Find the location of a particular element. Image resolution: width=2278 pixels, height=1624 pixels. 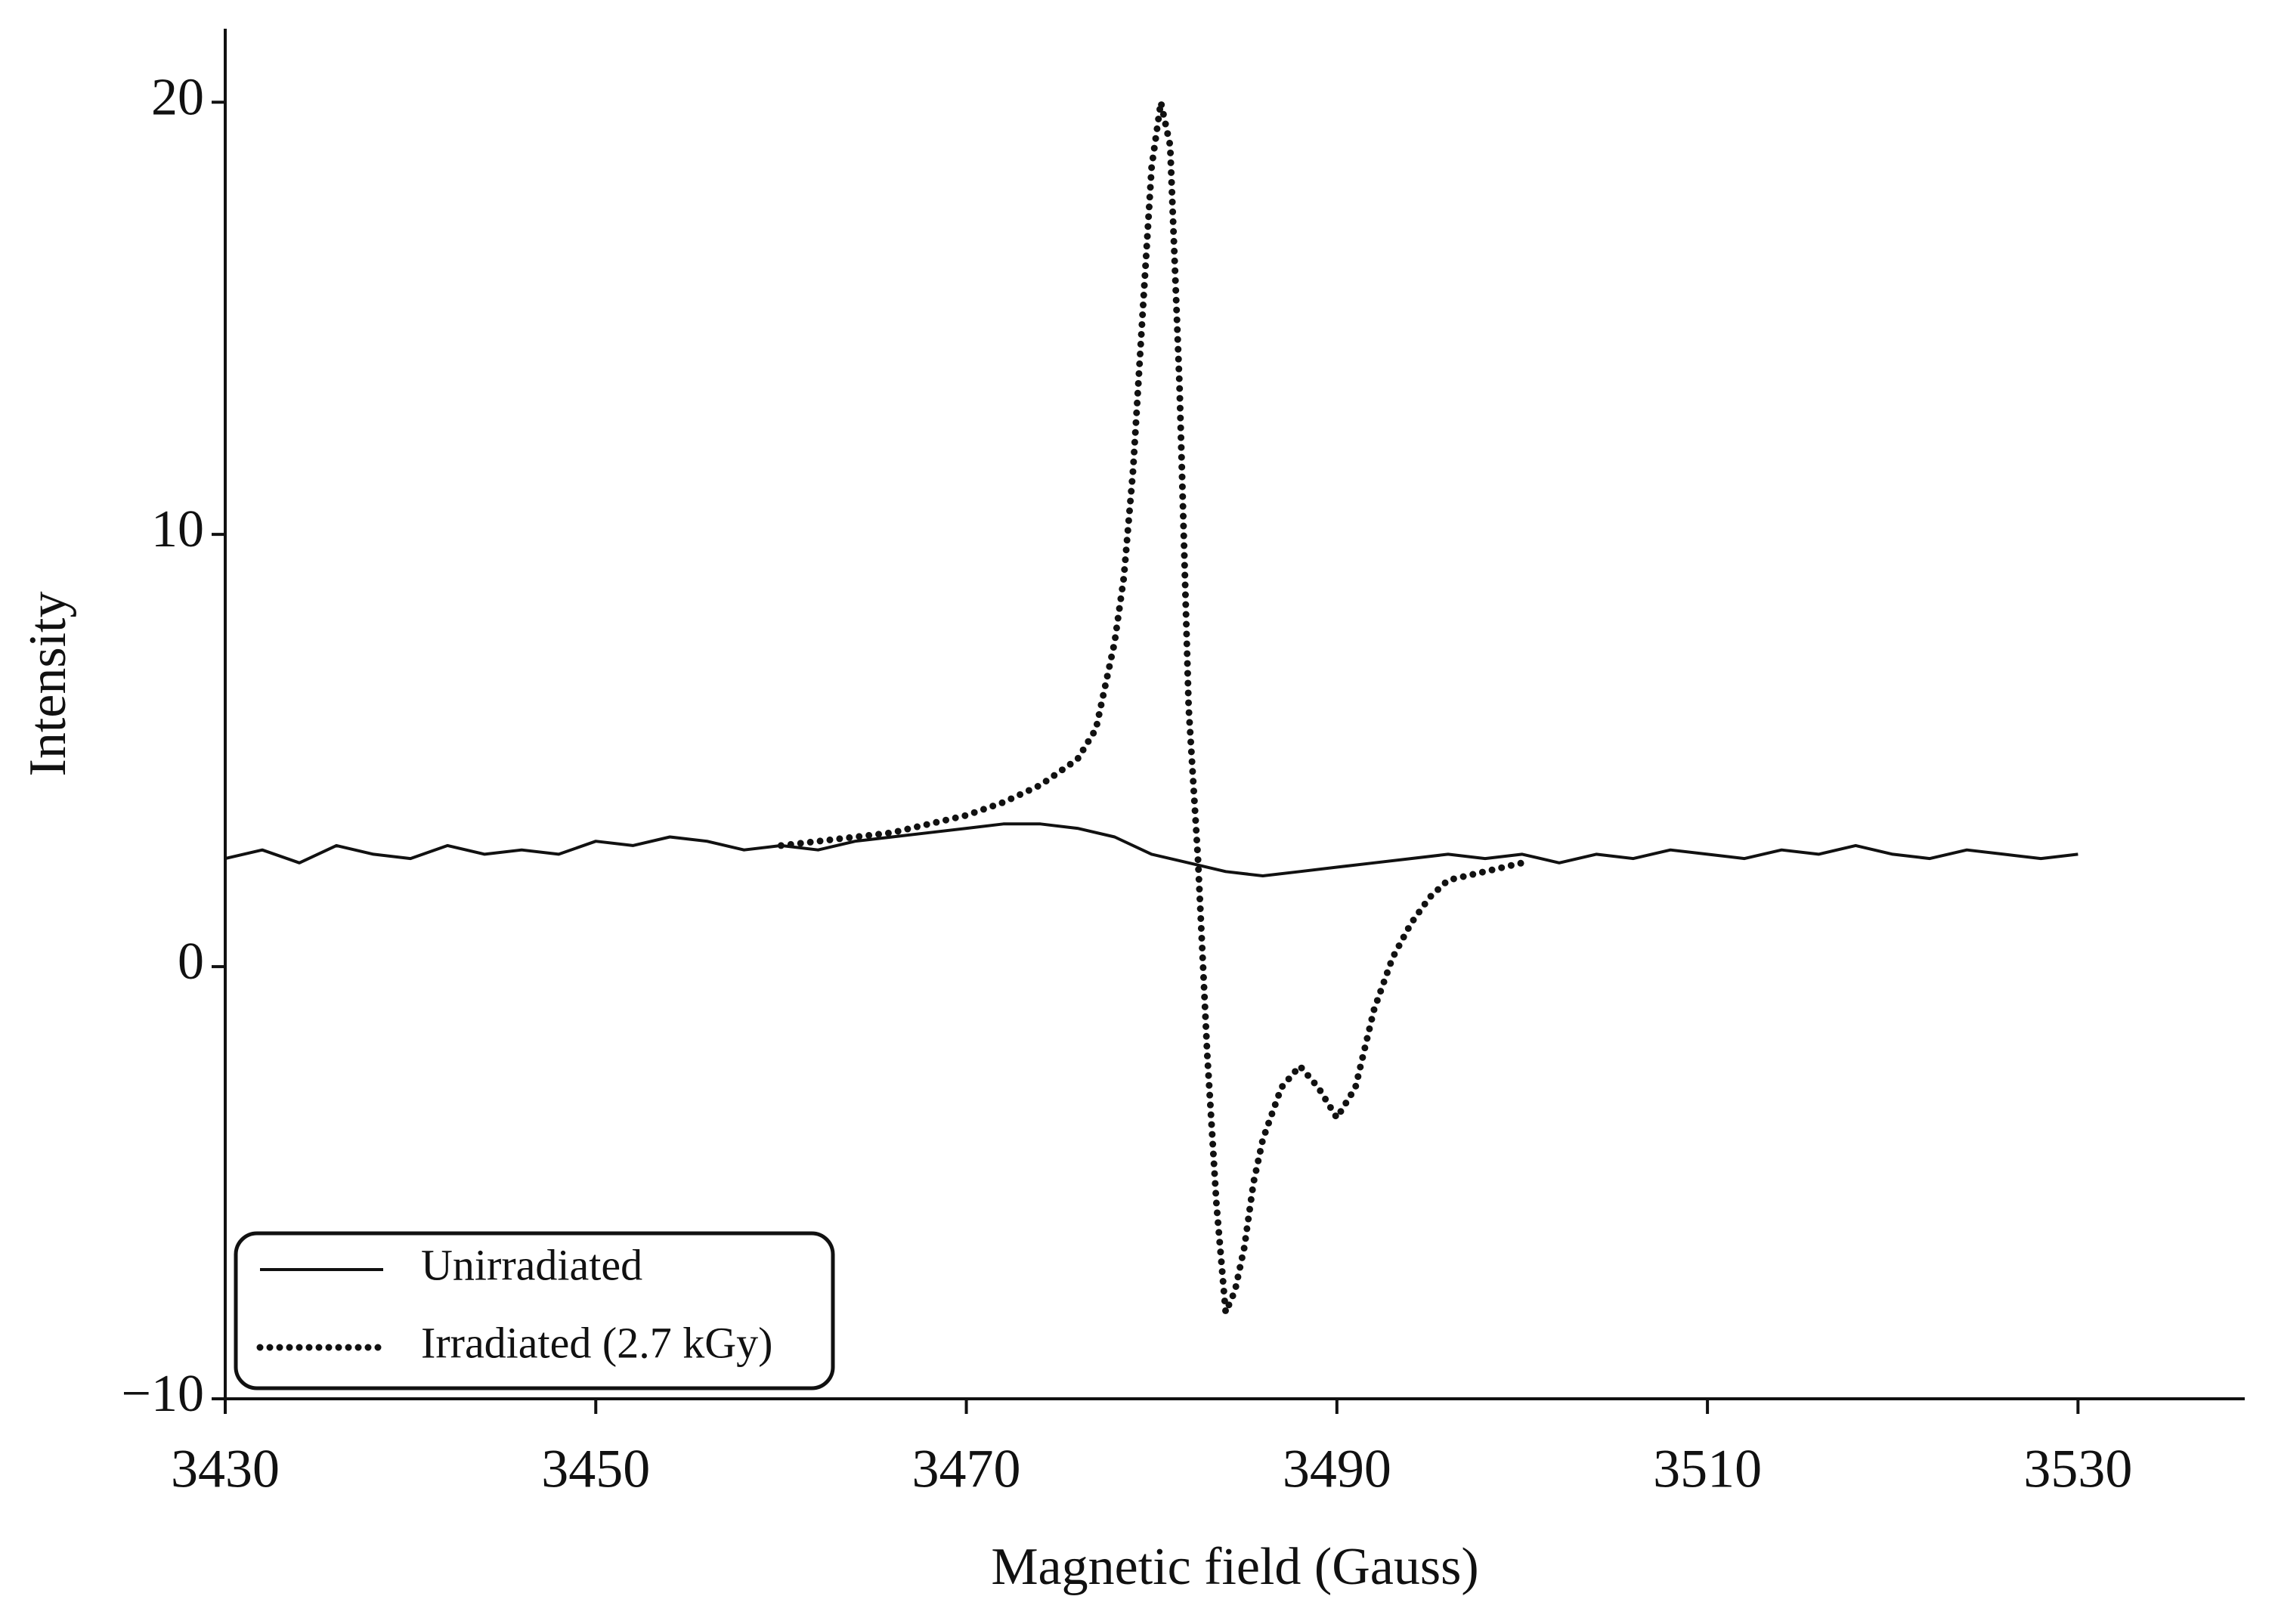

legend-label: Irradiated (2.7 kGy) is located at coordinates (597, 1342).